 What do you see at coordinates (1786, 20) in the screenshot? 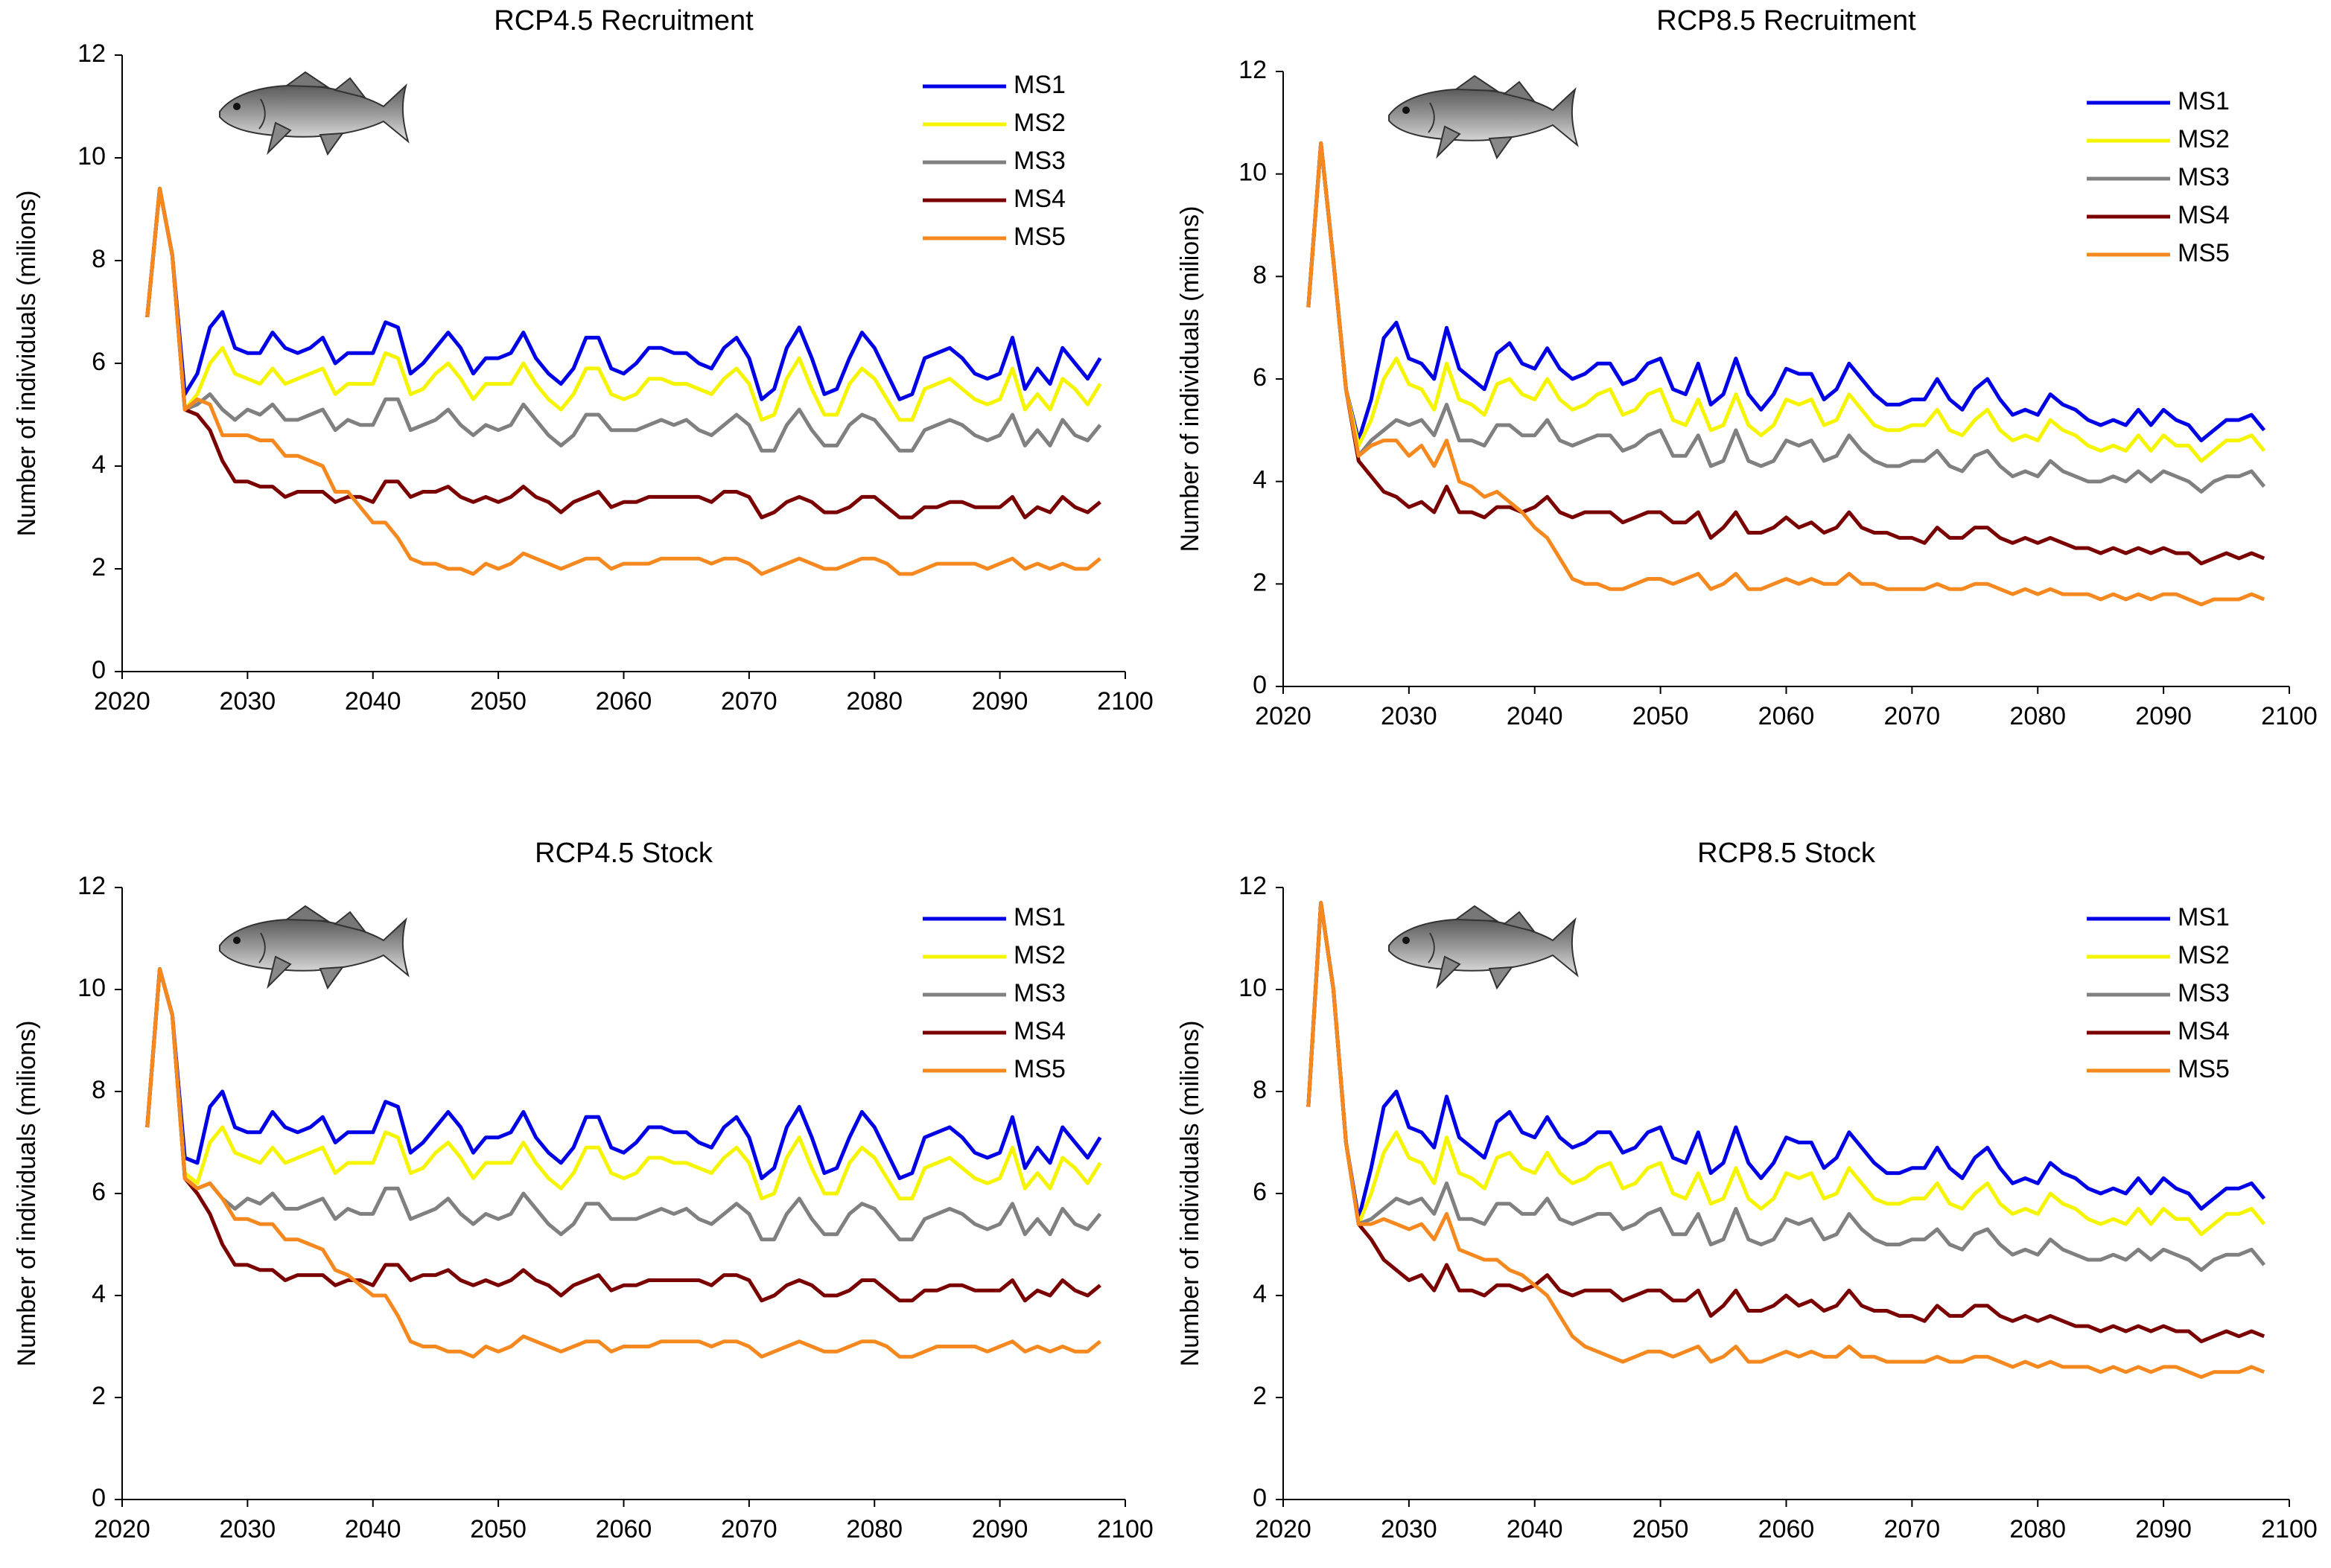
I see `chart-title: RCP8.5 Recruitment` at bounding box center [1786, 20].